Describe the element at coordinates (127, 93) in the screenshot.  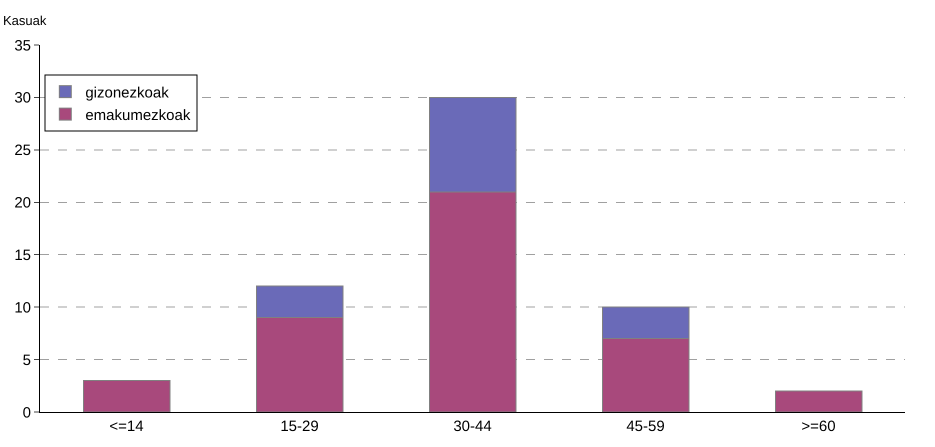
I see `legend-label: gizonezkoak` at that location.